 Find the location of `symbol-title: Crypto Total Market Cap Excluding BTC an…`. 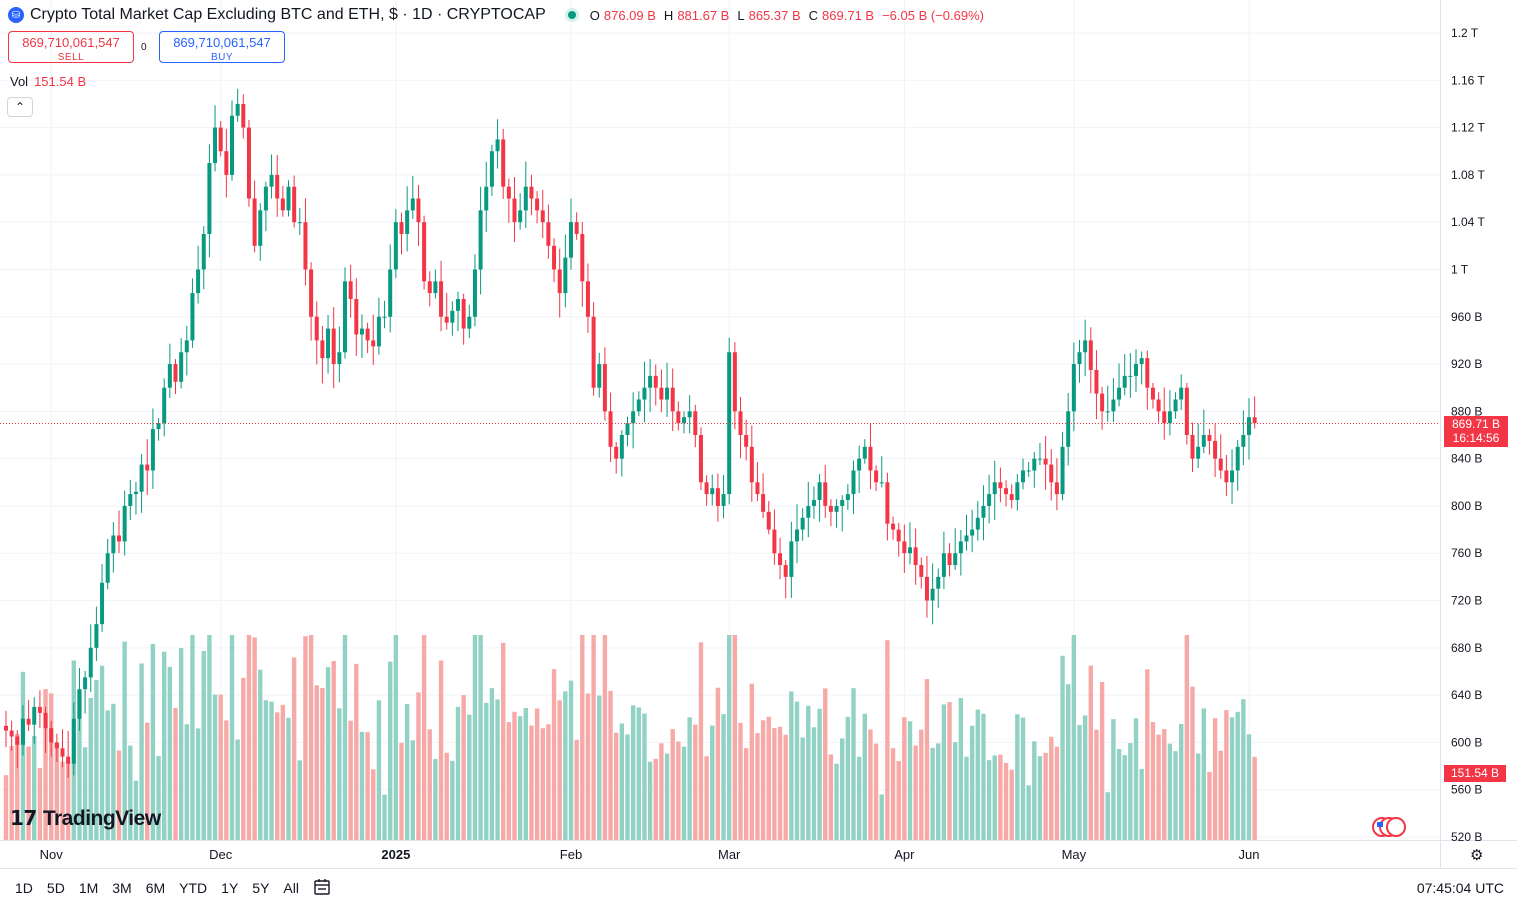

symbol-title: Crypto Total Market Cap Excluding BTC an… is located at coordinates (288, 14).